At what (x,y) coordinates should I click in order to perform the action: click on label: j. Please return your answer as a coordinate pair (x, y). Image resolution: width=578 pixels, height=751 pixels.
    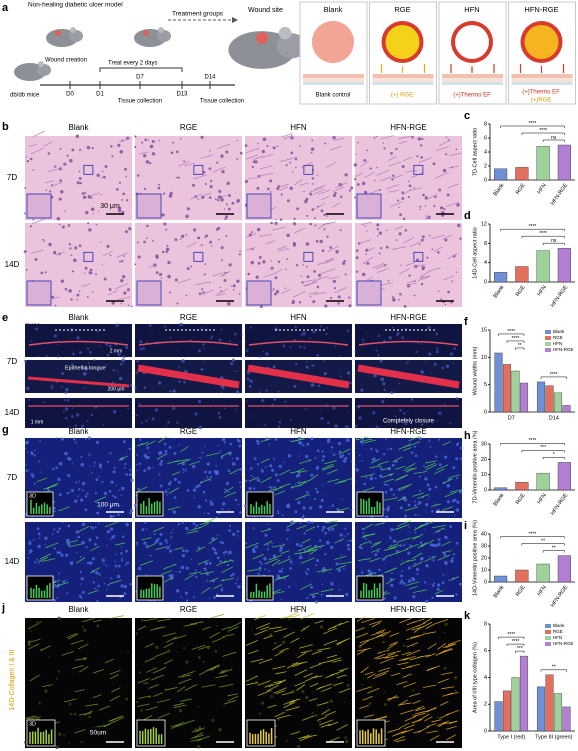
    Looking at the image, I should click on (3, 608).